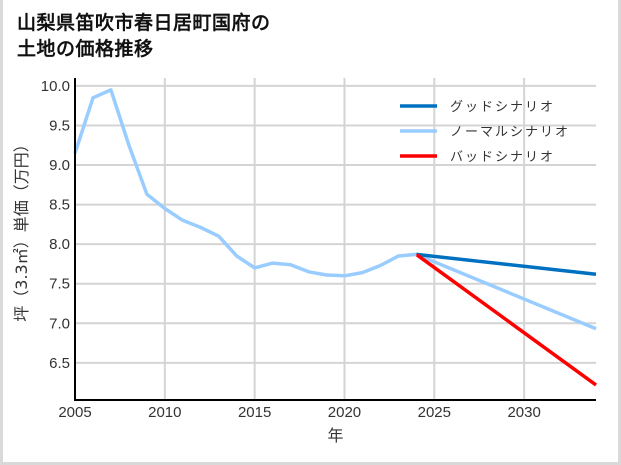 The height and width of the screenshot is (465, 621). Describe the element at coordinates (55, 225) in the screenshot. I see `y-axis-ticks: 6.5 7.0 7.5 8.0 8.5 9.0 9.5 10.0` at that location.